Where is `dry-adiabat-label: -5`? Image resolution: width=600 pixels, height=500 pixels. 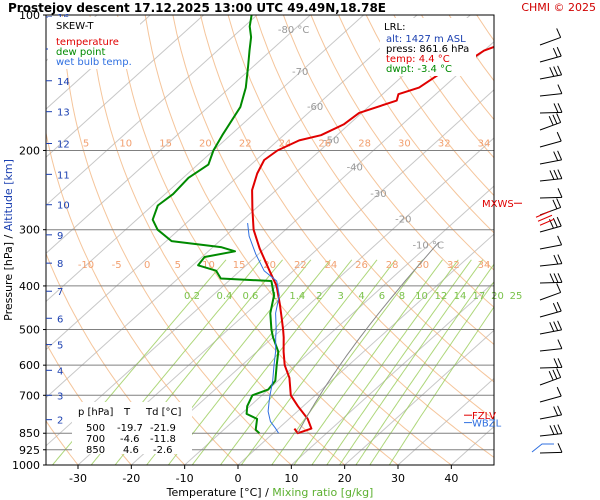
dry-adiabat-label: -5 is located at coordinates (117, 265).